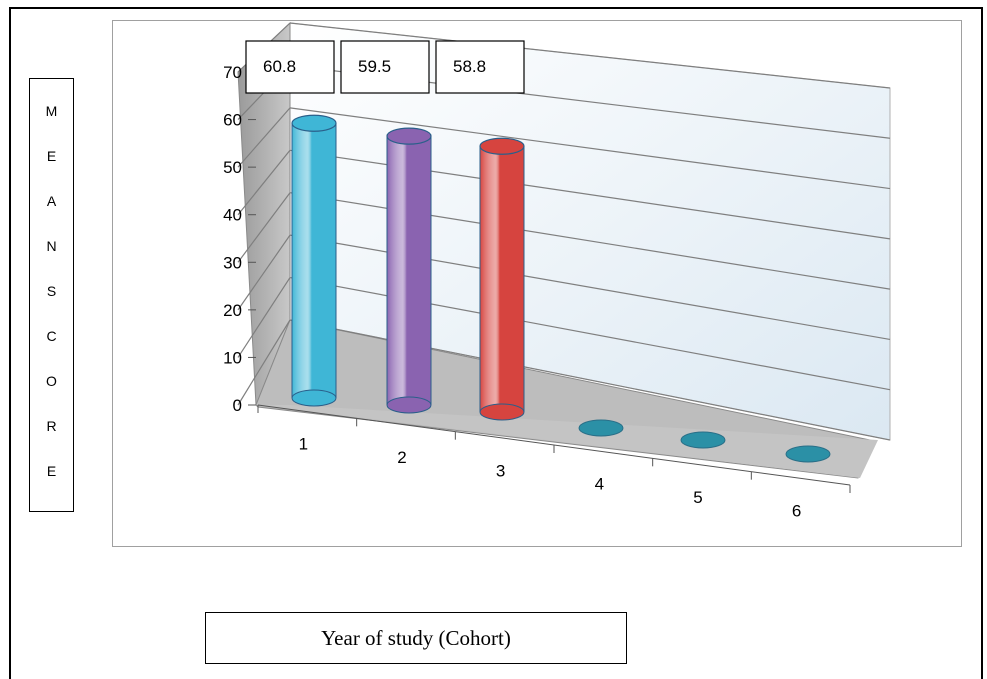 The height and width of the screenshot is (679, 987). Describe the element at coordinates (51, 336) in the screenshot. I see `y-axis-title-letter: C` at that location.